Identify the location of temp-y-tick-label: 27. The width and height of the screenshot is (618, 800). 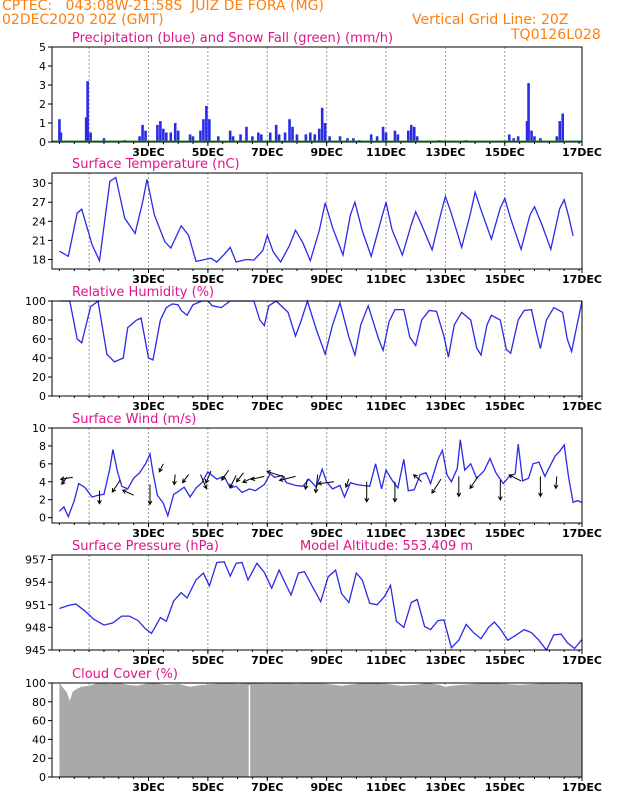
(39, 202).